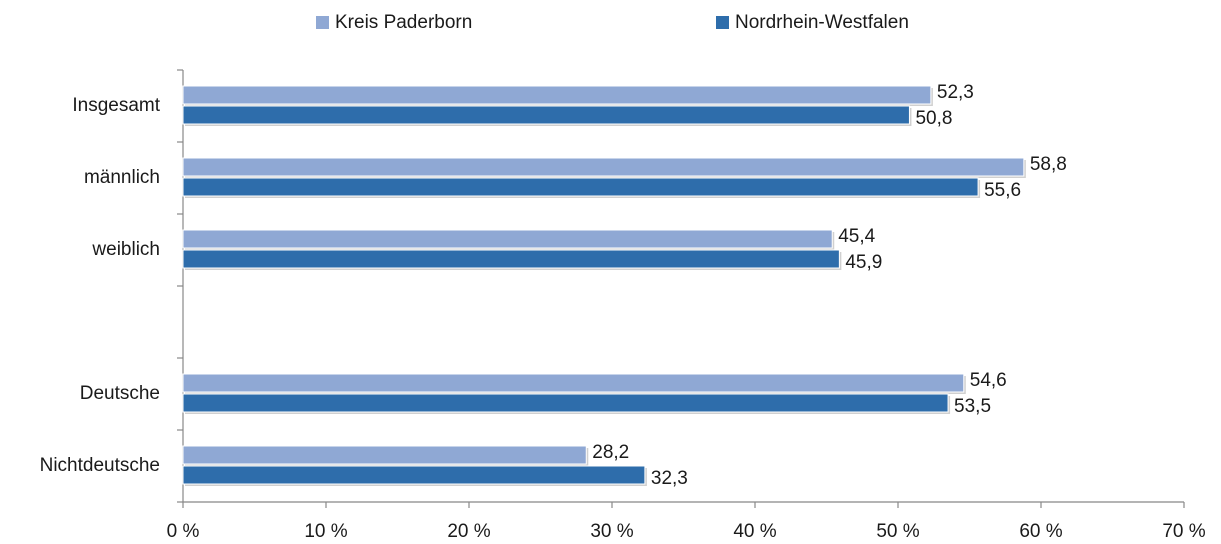  I want to click on x-tick-label: 10 %, so click(325, 531).